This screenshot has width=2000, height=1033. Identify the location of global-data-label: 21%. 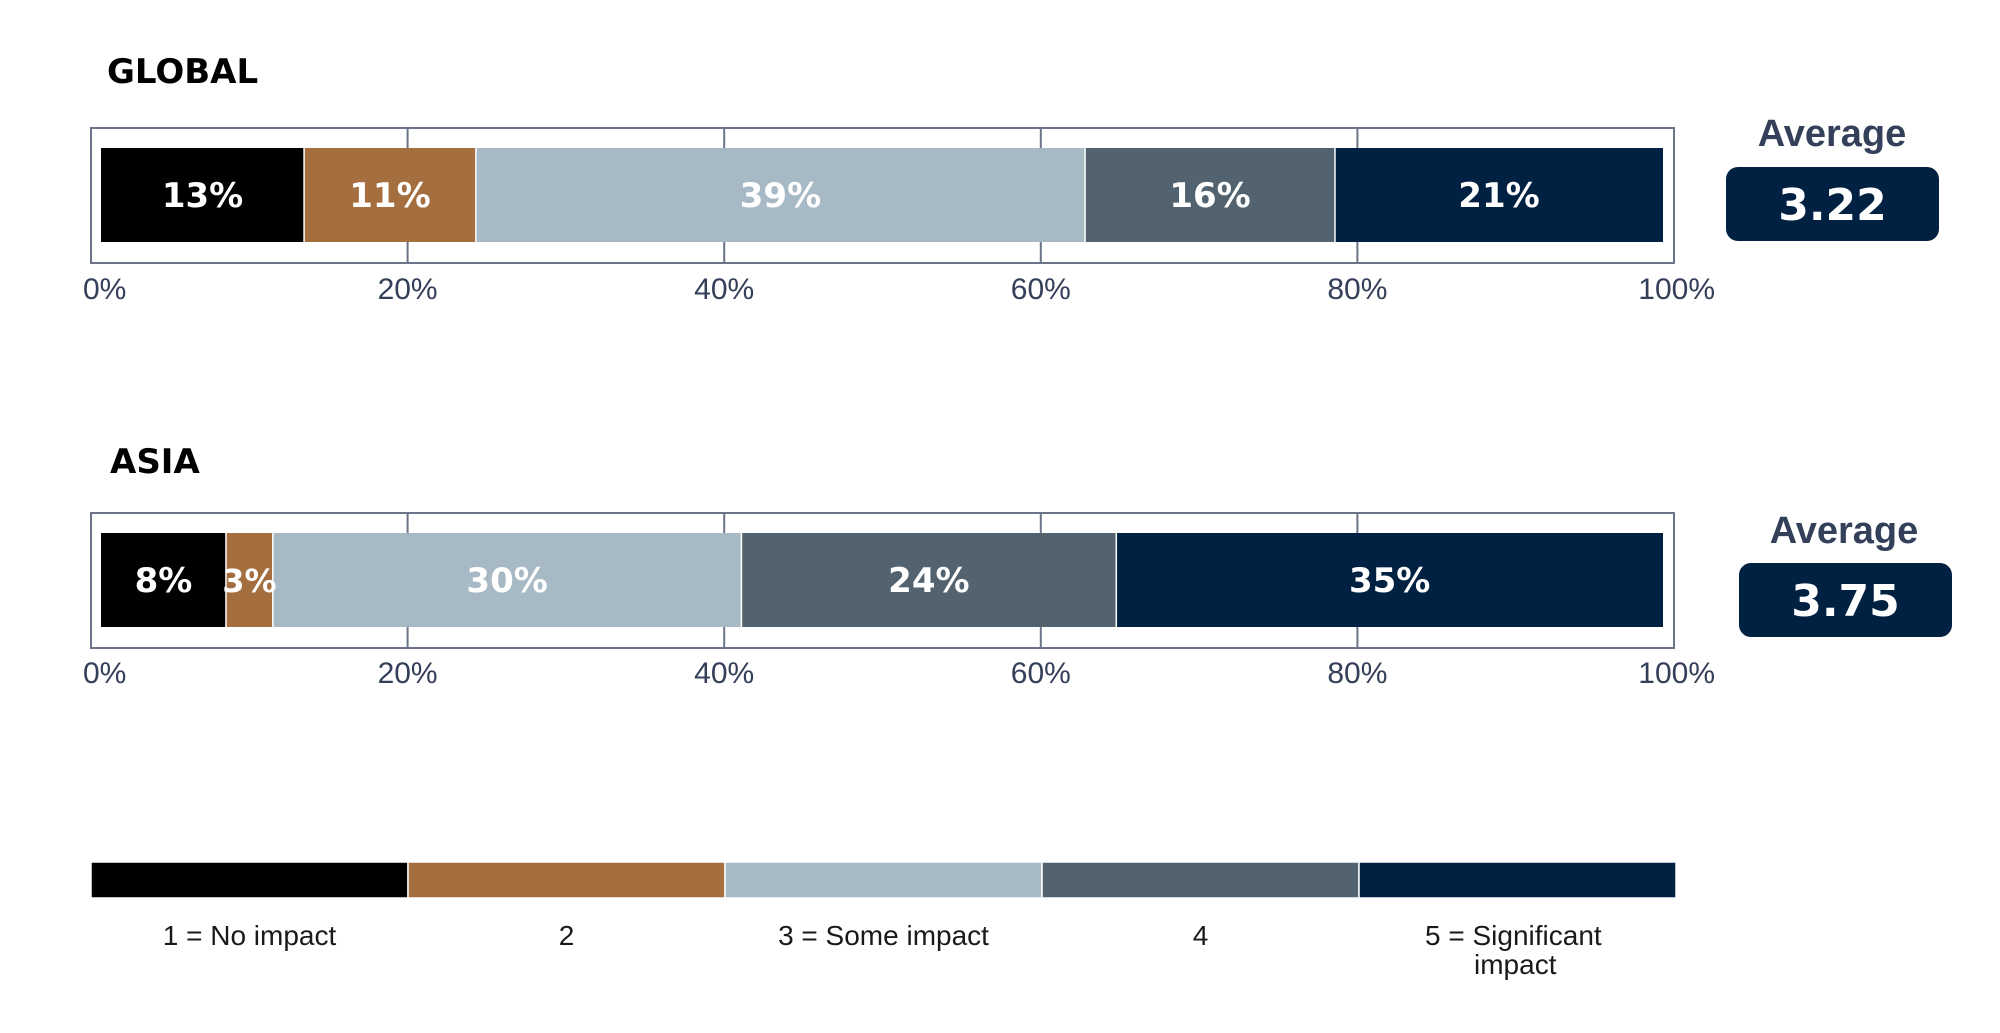
(1498, 196).